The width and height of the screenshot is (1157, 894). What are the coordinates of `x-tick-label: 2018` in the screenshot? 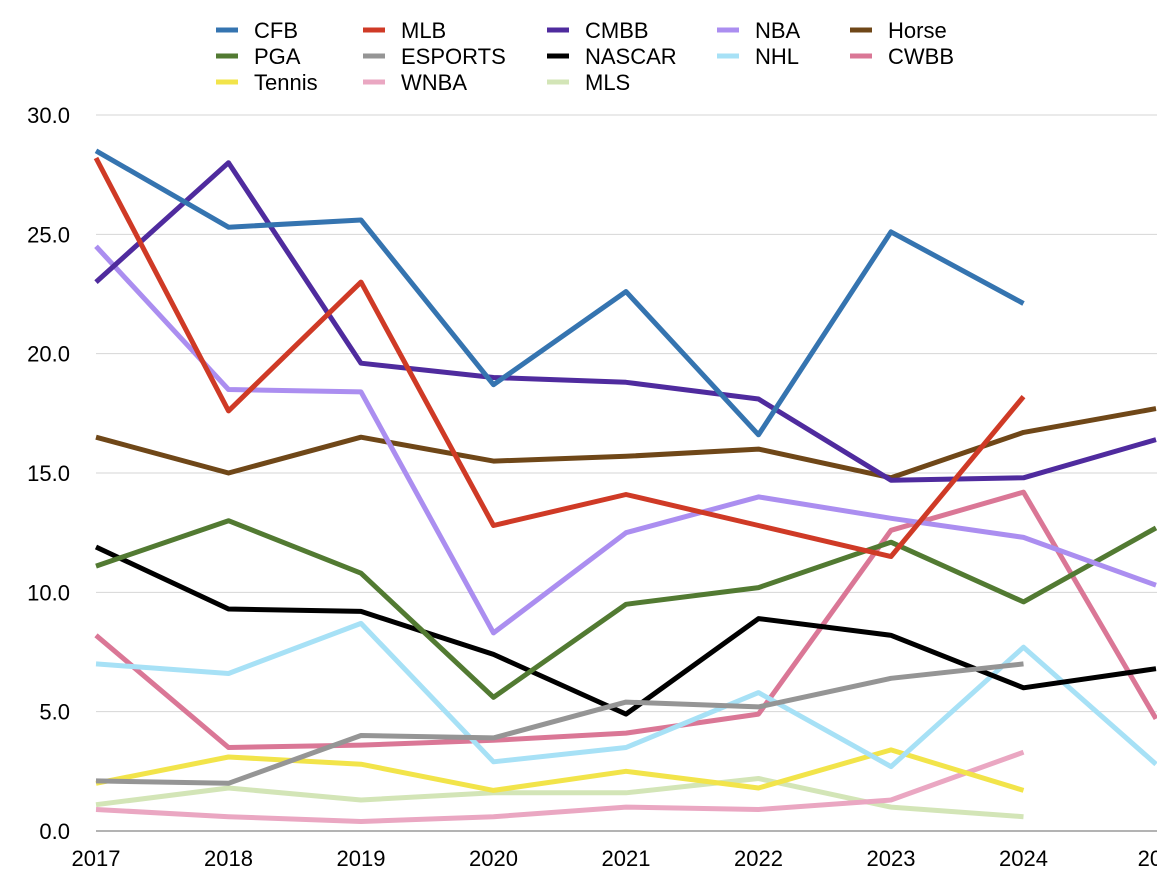 It's located at (228, 858).